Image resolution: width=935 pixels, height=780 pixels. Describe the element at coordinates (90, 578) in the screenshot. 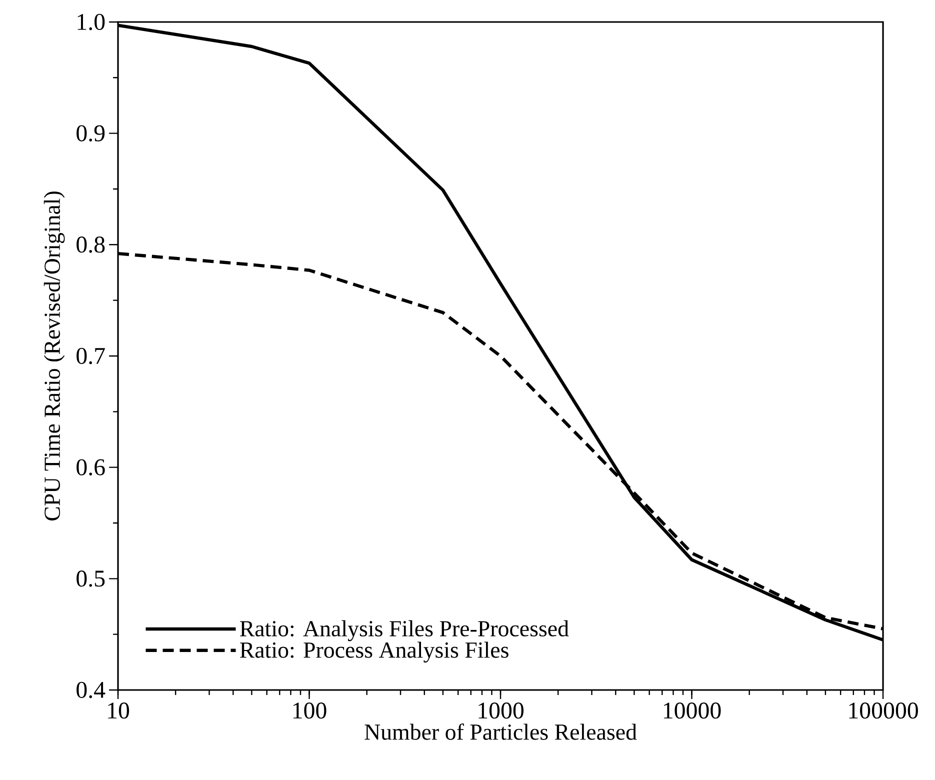

I see `y-tick-label: 0.5` at that location.